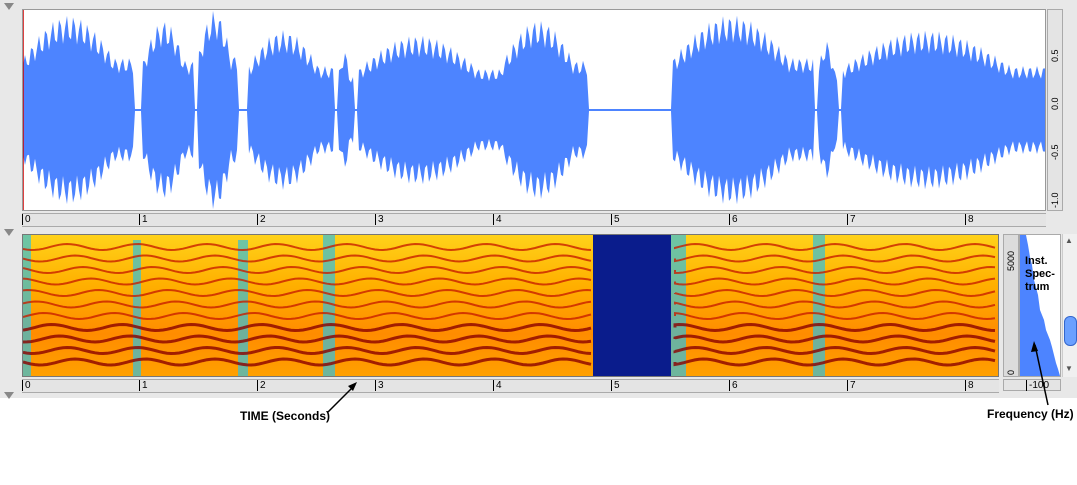 The width and height of the screenshot is (1077, 485). I want to click on spectrogram-silence, so click(632, 305).